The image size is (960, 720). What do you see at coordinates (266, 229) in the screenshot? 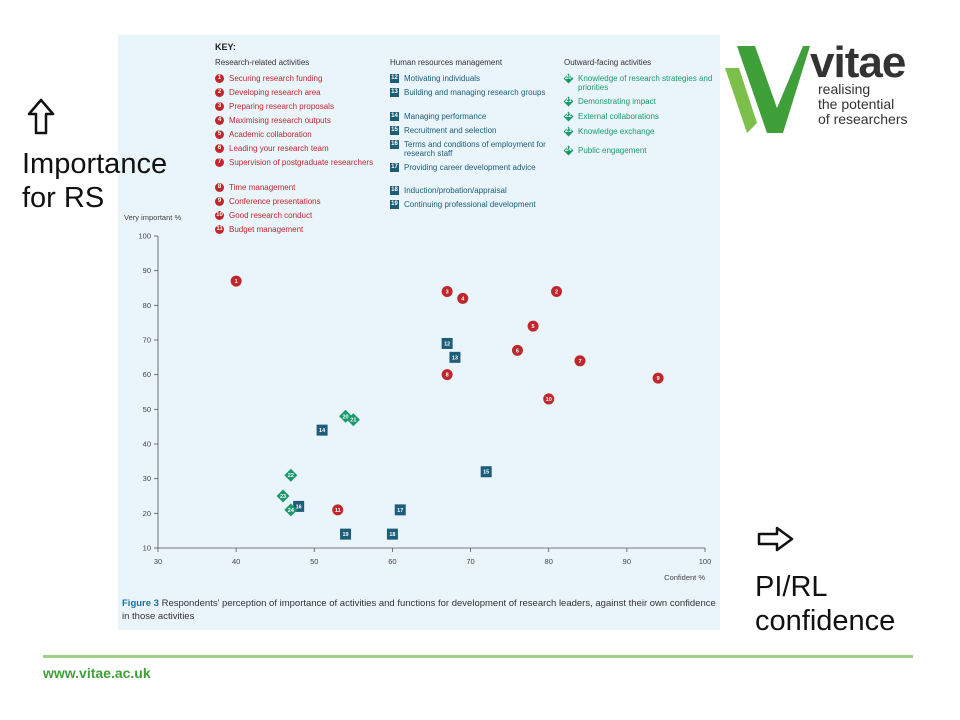
I see `key-item-label: Budget management` at bounding box center [266, 229].